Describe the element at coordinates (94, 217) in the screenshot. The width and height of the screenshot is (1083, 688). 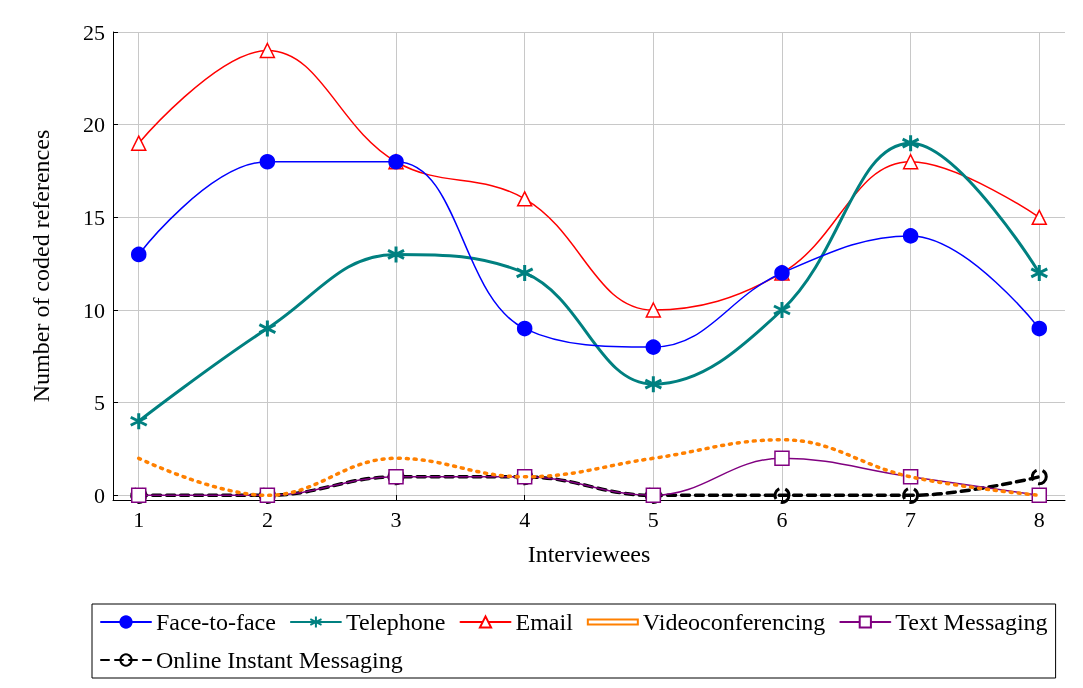
I see `y-tick-label: 15` at that location.